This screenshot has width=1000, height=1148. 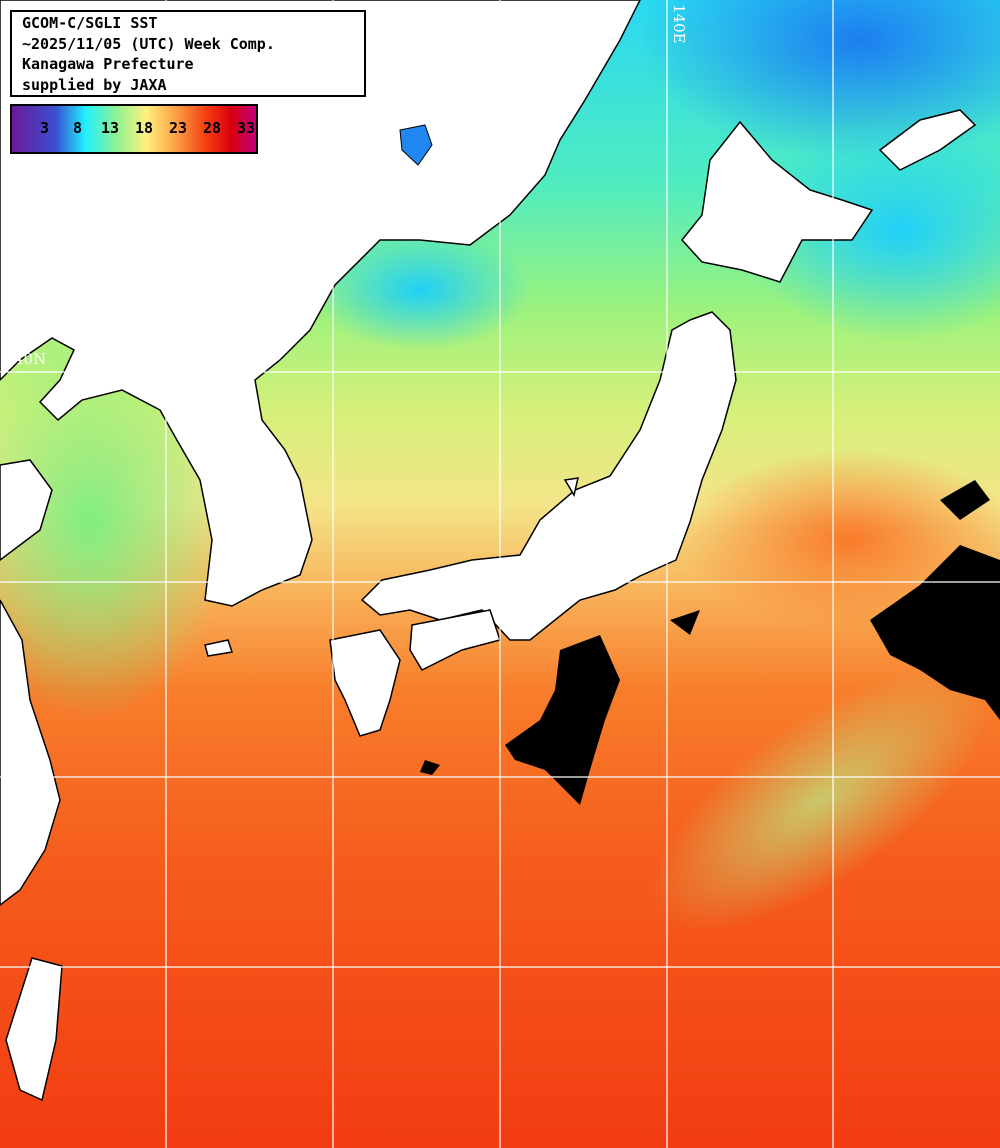 What do you see at coordinates (571, 487) in the screenshot?
I see `land-sado` at bounding box center [571, 487].